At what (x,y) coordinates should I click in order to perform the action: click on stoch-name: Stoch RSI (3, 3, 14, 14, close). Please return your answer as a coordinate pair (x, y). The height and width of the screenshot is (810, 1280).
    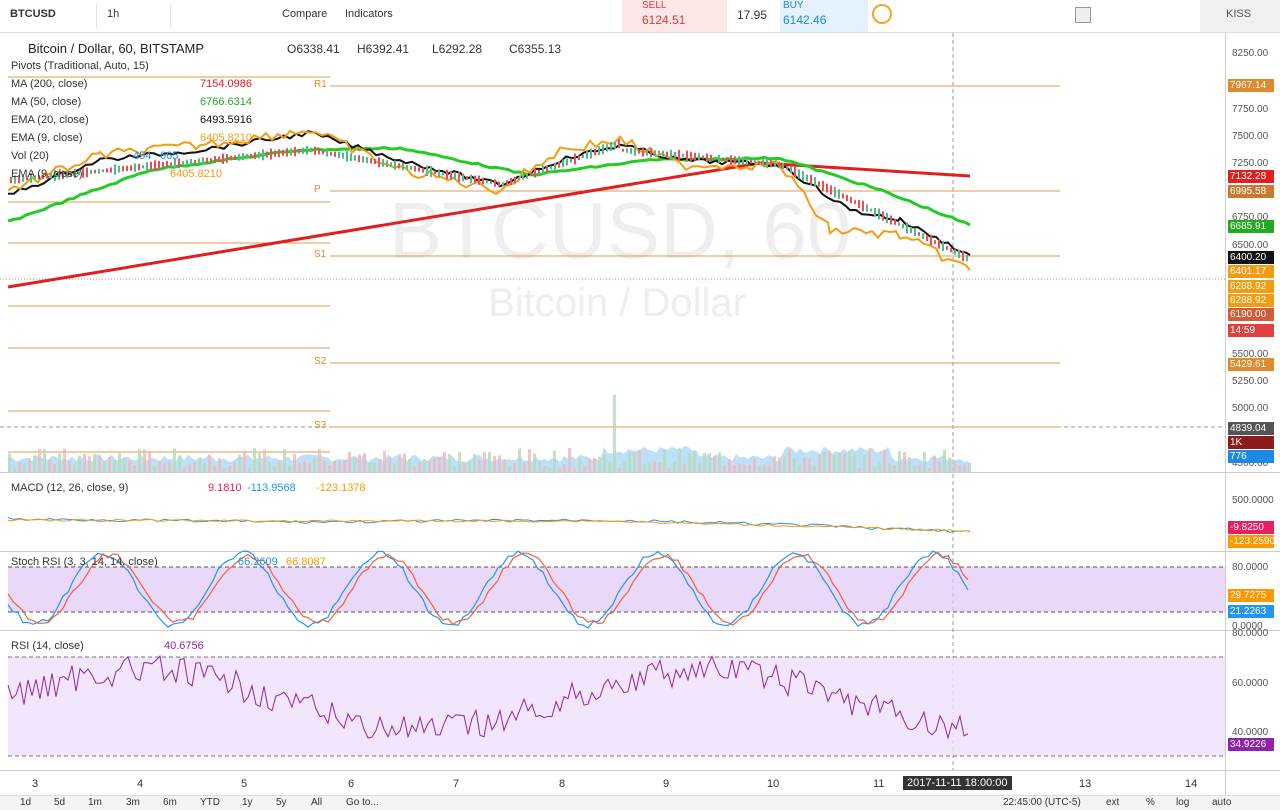
    Looking at the image, I should click on (84, 562).